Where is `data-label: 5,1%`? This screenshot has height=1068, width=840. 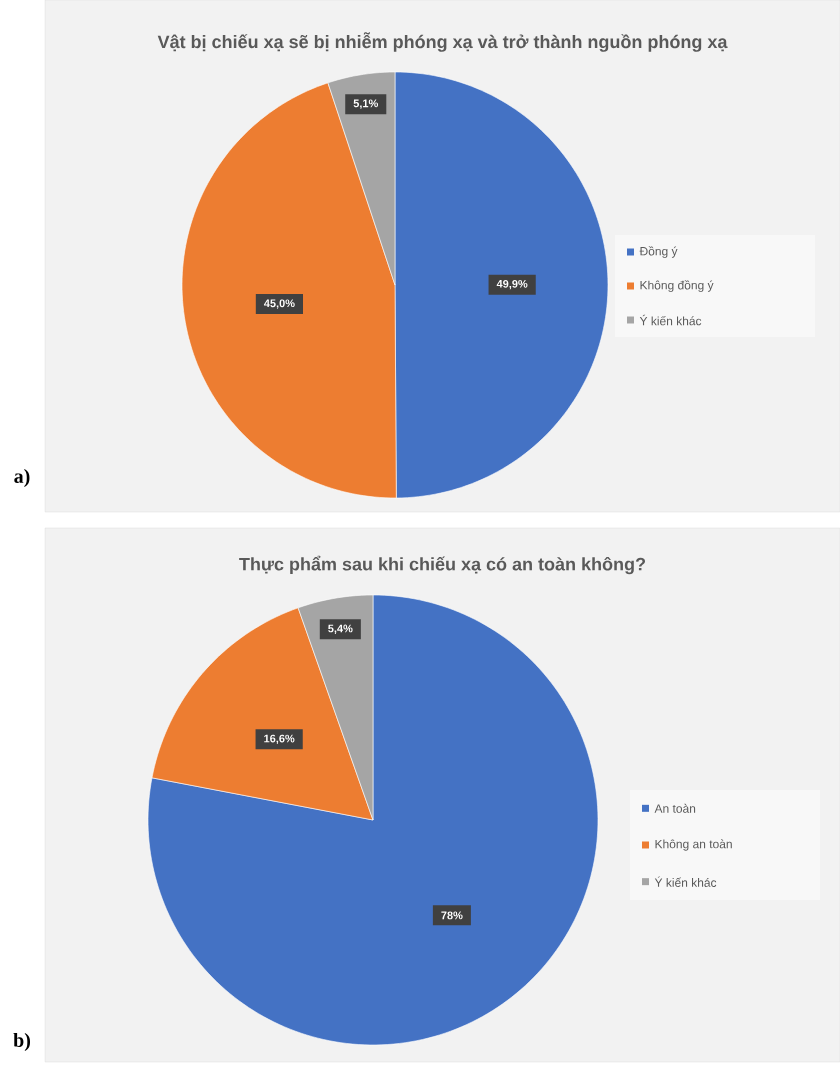
data-label: 5,1% is located at coordinates (366, 104).